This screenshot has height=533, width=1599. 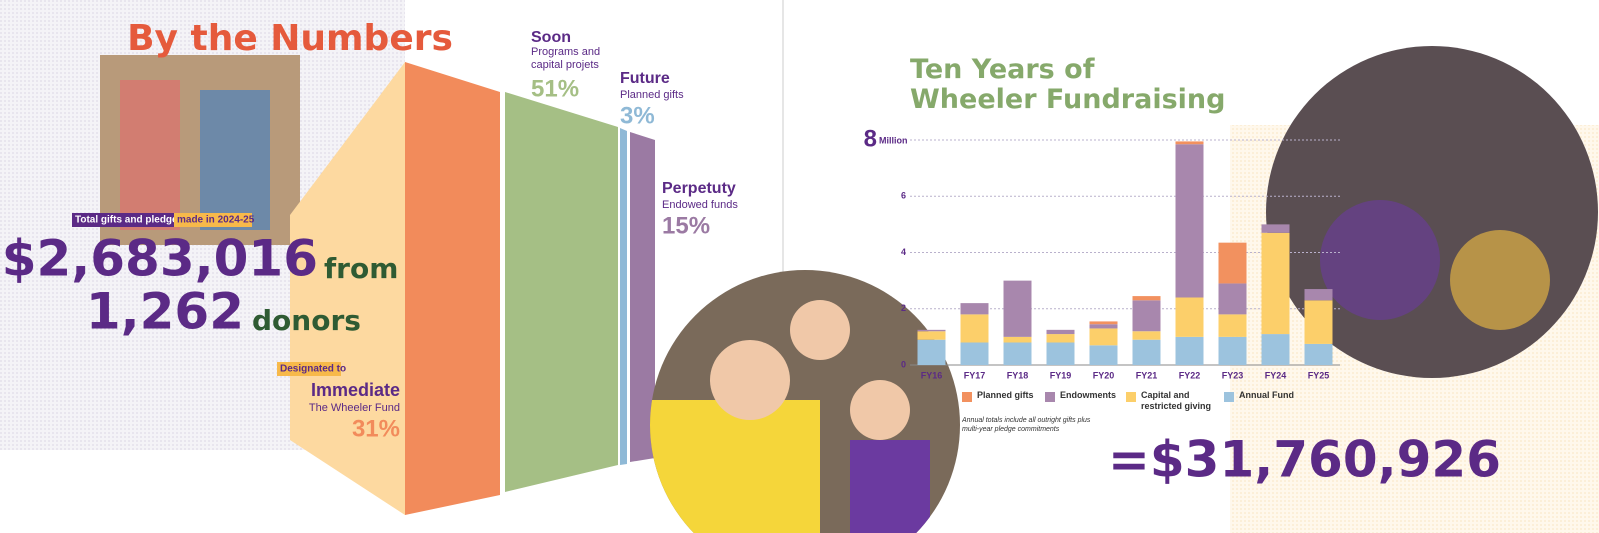 I want to click on legend-label: Endowments, so click(x=1088, y=395).